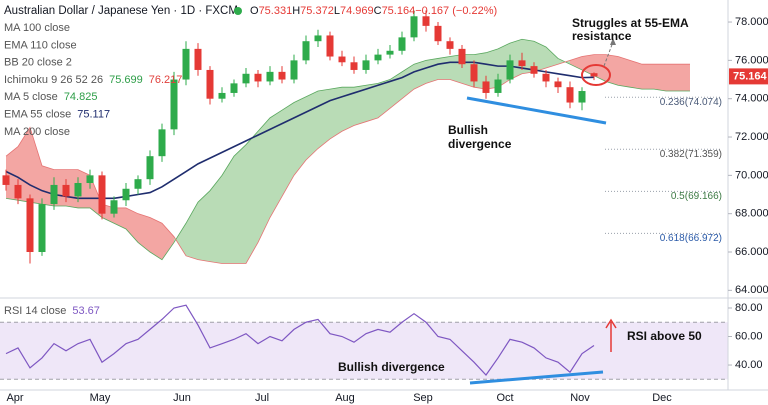  What do you see at coordinates (166, 80) in the screenshot?
I see `indicator-value: 76.217` at bounding box center [166, 80].